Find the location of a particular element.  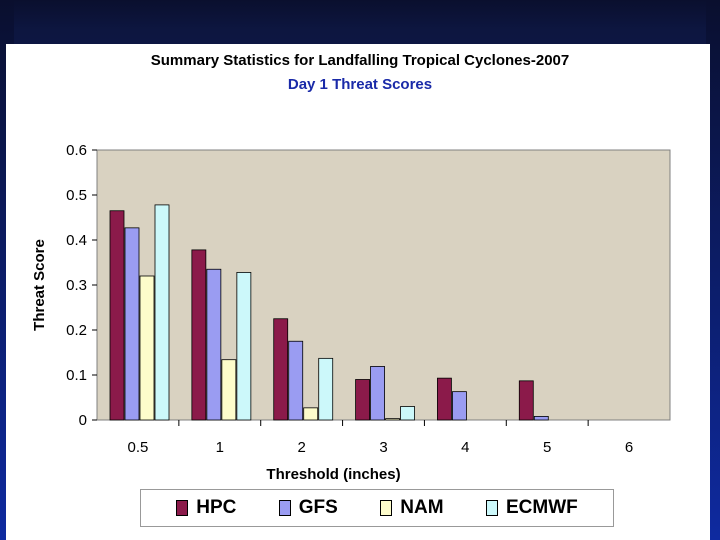

y-tick-label: 0.6 is located at coordinates (76, 150).